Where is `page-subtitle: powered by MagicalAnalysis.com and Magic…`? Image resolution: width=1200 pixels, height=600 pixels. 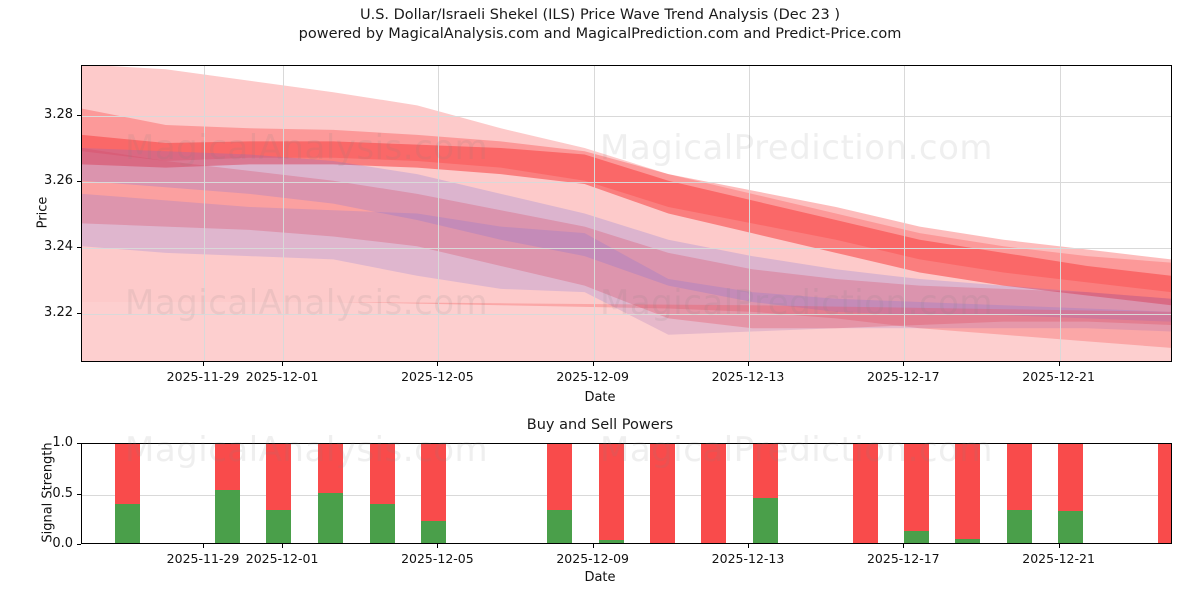
page-subtitle: powered by MagicalAnalysis.com and Magic… is located at coordinates (600, 34).